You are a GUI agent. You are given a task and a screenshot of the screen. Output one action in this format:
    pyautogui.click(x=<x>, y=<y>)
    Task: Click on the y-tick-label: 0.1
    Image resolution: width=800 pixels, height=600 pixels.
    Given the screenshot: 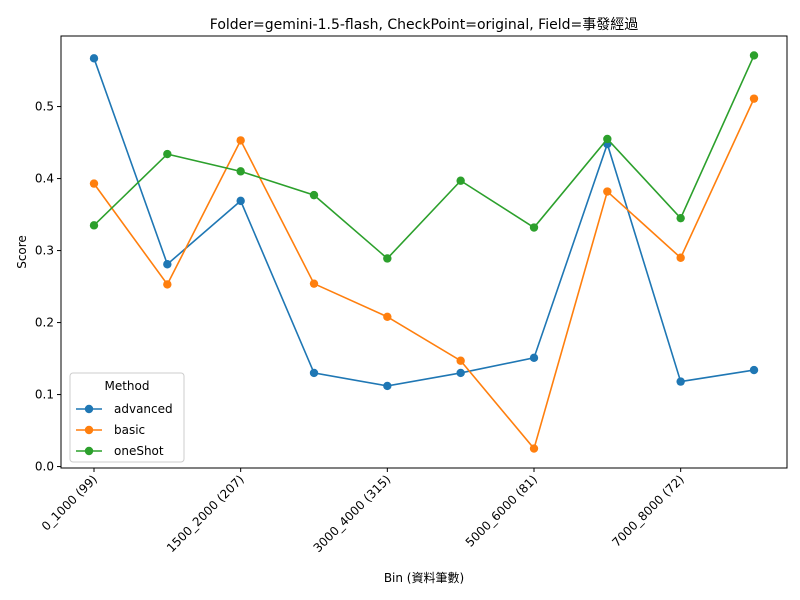 What is the action you would take?
    pyautogui.click(x=44, y=395)
    